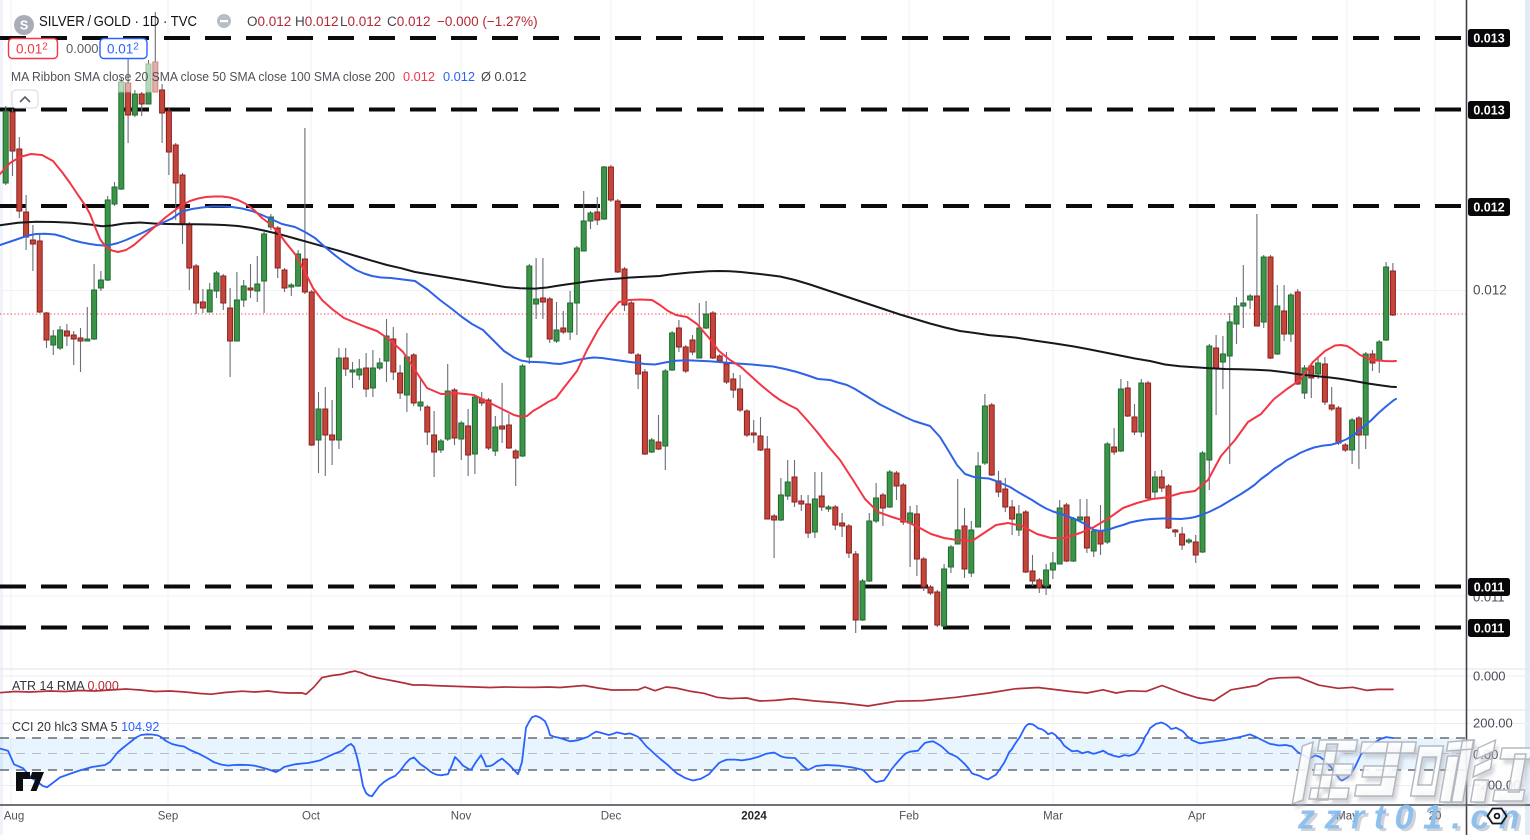 This screenshot has width=1530, height=840. I want to click on svg-text: 200.00, so click(1493, 723).